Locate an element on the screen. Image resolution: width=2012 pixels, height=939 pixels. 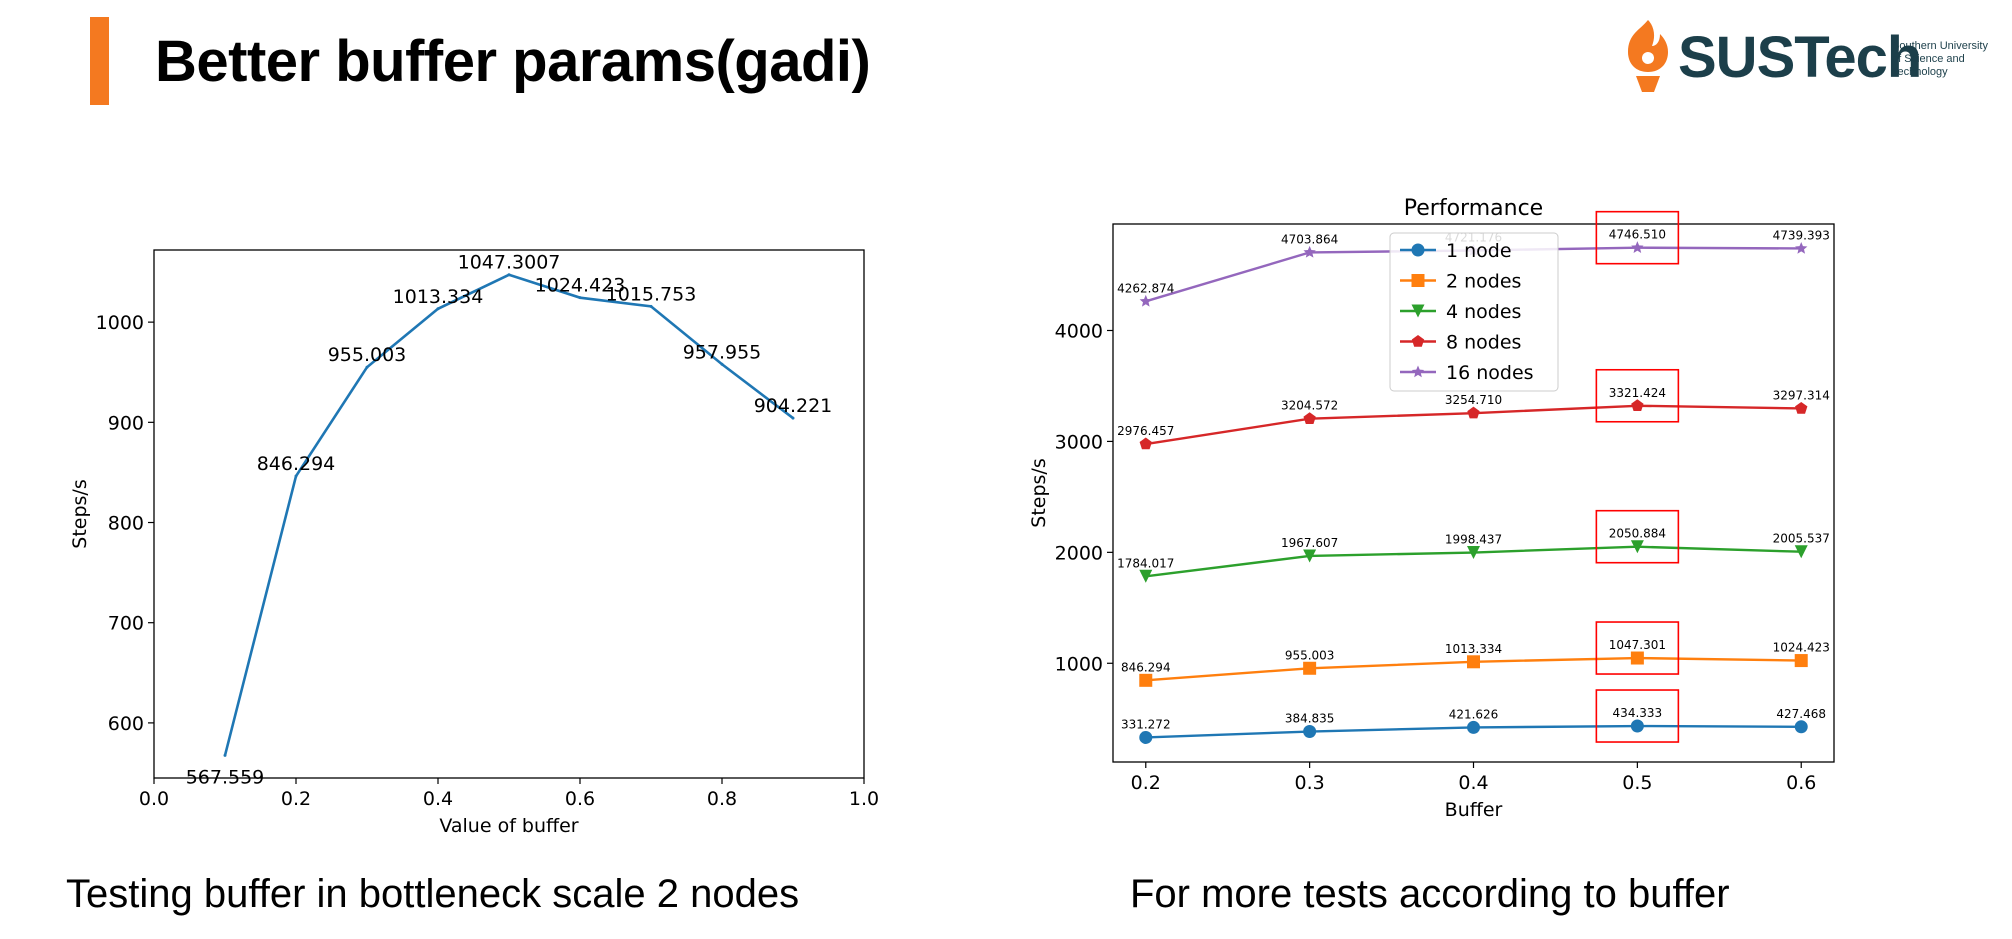
y-tick-label: 4000 is located at coordinates (1079, 331).